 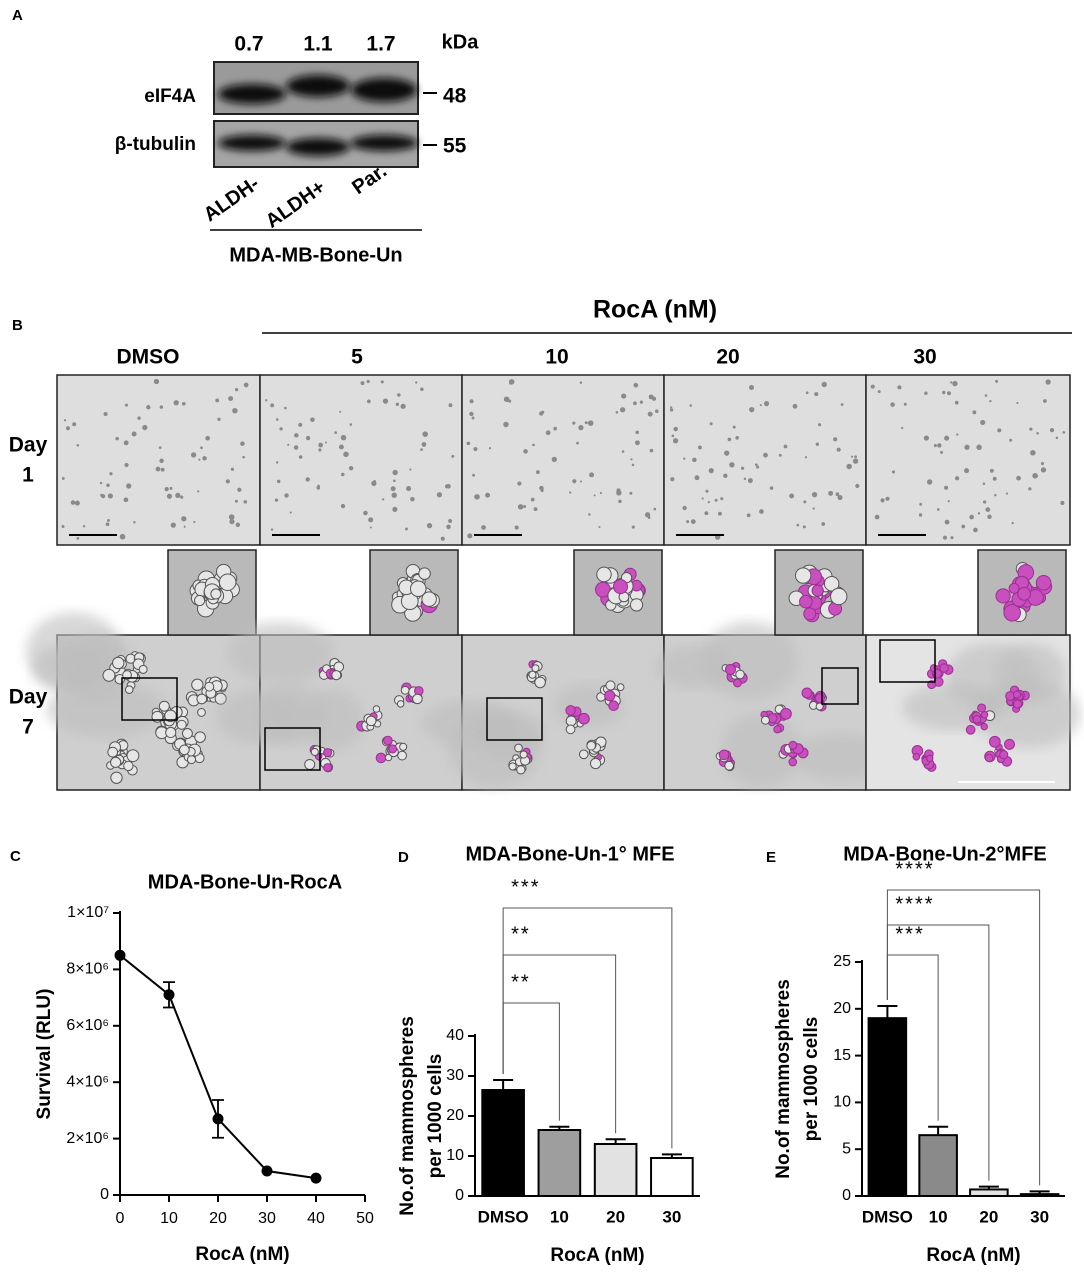 I want to click on quantification: 1.1, so click(x=318, y=44).